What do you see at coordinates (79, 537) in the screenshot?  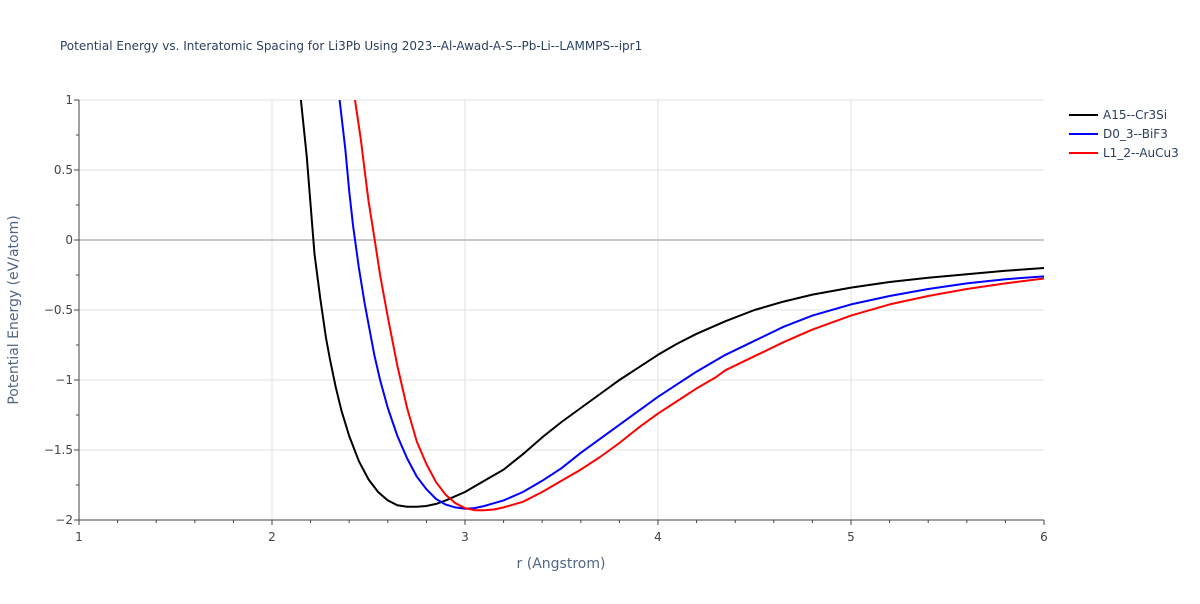 I see `x-tick-label: 1` at bounding box center [79, 537].